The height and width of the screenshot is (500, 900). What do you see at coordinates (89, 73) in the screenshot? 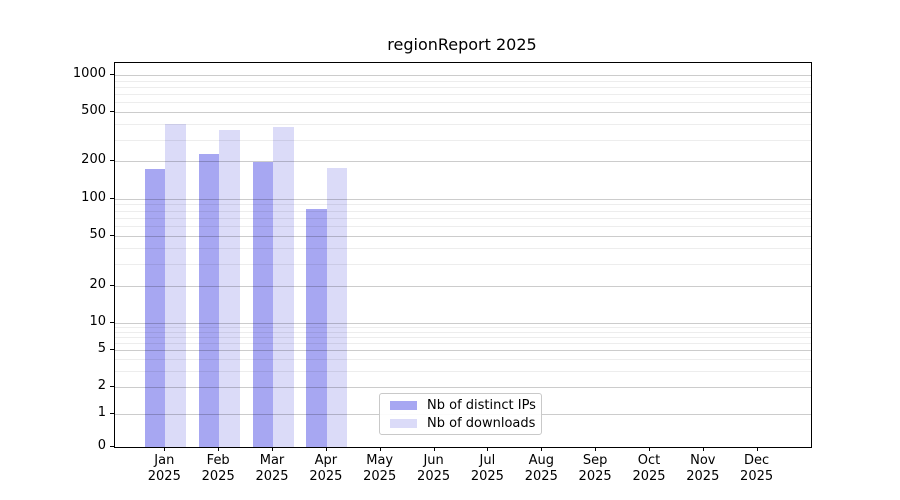
I see `y-tick-label: 1000` at bounding box center [89, 73].